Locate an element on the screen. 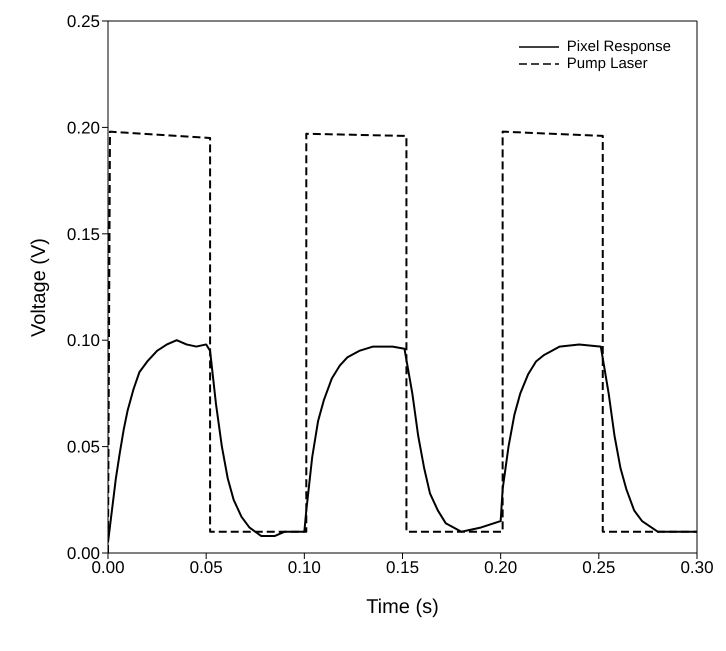 The width and height of the screenshot is (726, 651). x-tick-label: 0.25 is located at coordinates (599, 568).